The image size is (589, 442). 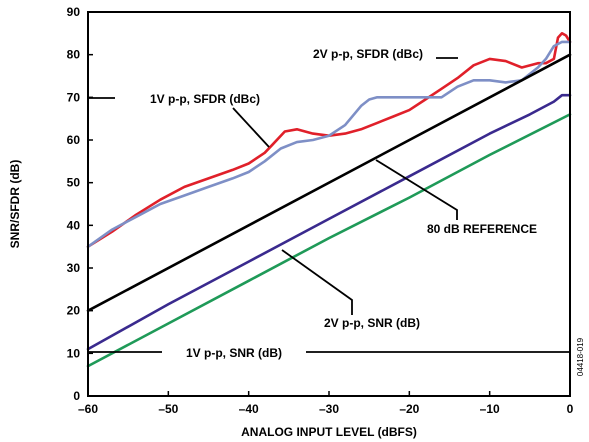 What do you see at coordinates (76, 396) in the screenshot?
I see `y-tick-label: 0` at bounding box center [76, 396].